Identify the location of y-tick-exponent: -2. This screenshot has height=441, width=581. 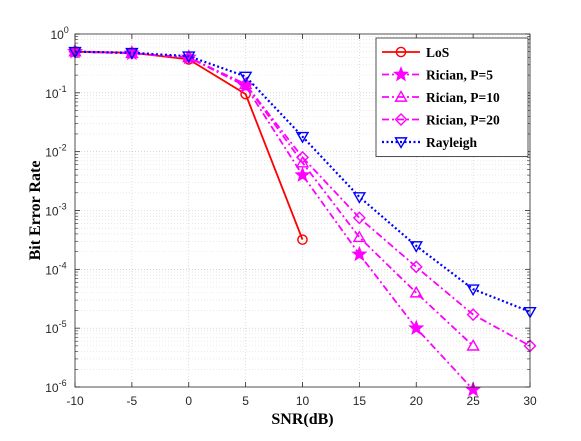
(63, 148).